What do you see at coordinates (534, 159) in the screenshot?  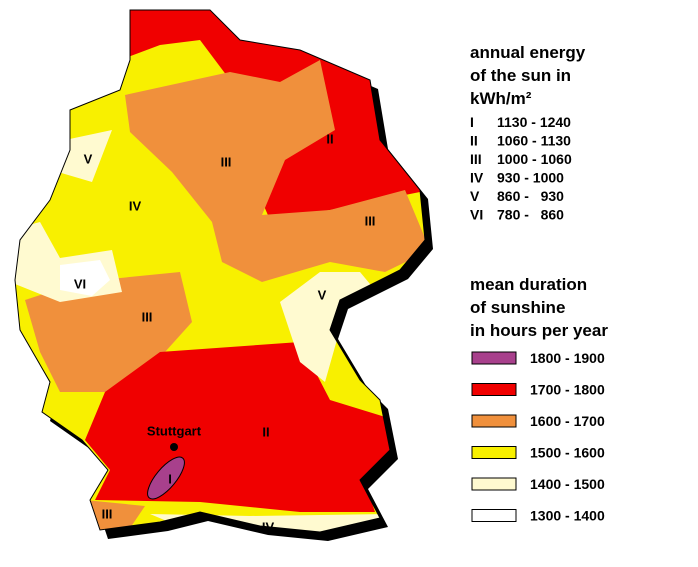 I see `energy-range: 1000 - 1060` at bounding box center [534, 159].